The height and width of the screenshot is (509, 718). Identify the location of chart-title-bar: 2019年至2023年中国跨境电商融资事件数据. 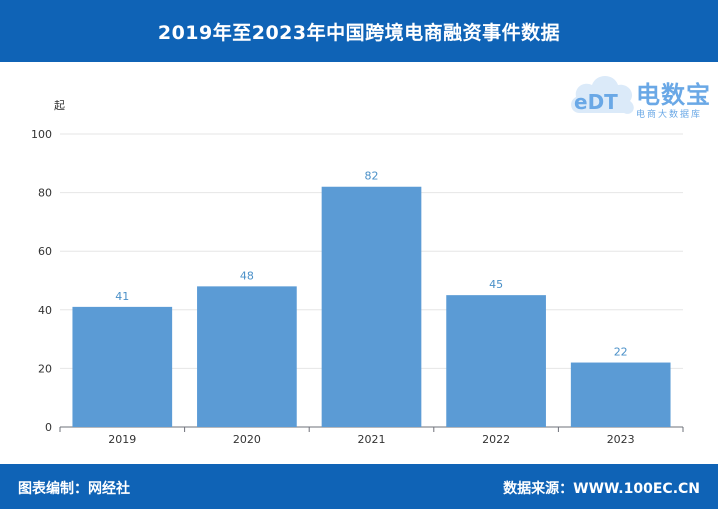
(359, 31).